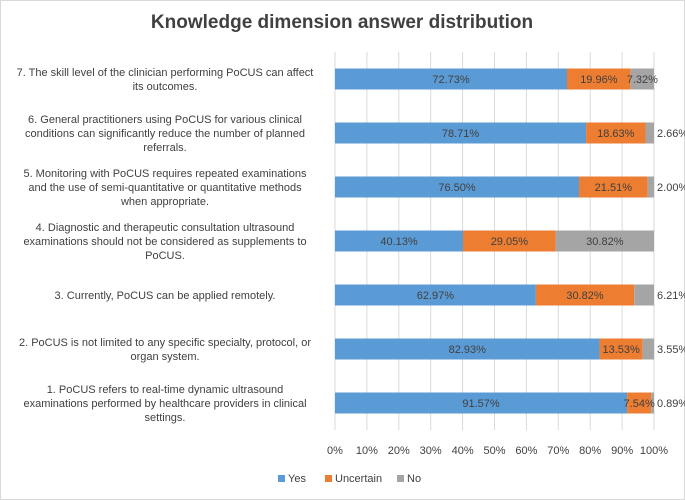  Describe the element at coordinates (526, 451) in the screenshot. I see `x-tick-label: 60%` at that location.